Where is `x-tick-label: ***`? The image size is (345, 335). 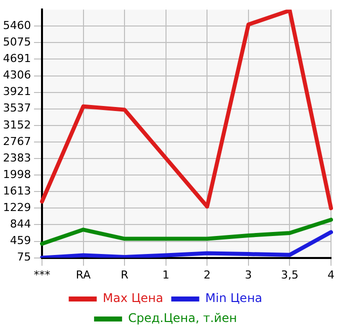 x-tick-label: *** is located at coordinates (42, 275).